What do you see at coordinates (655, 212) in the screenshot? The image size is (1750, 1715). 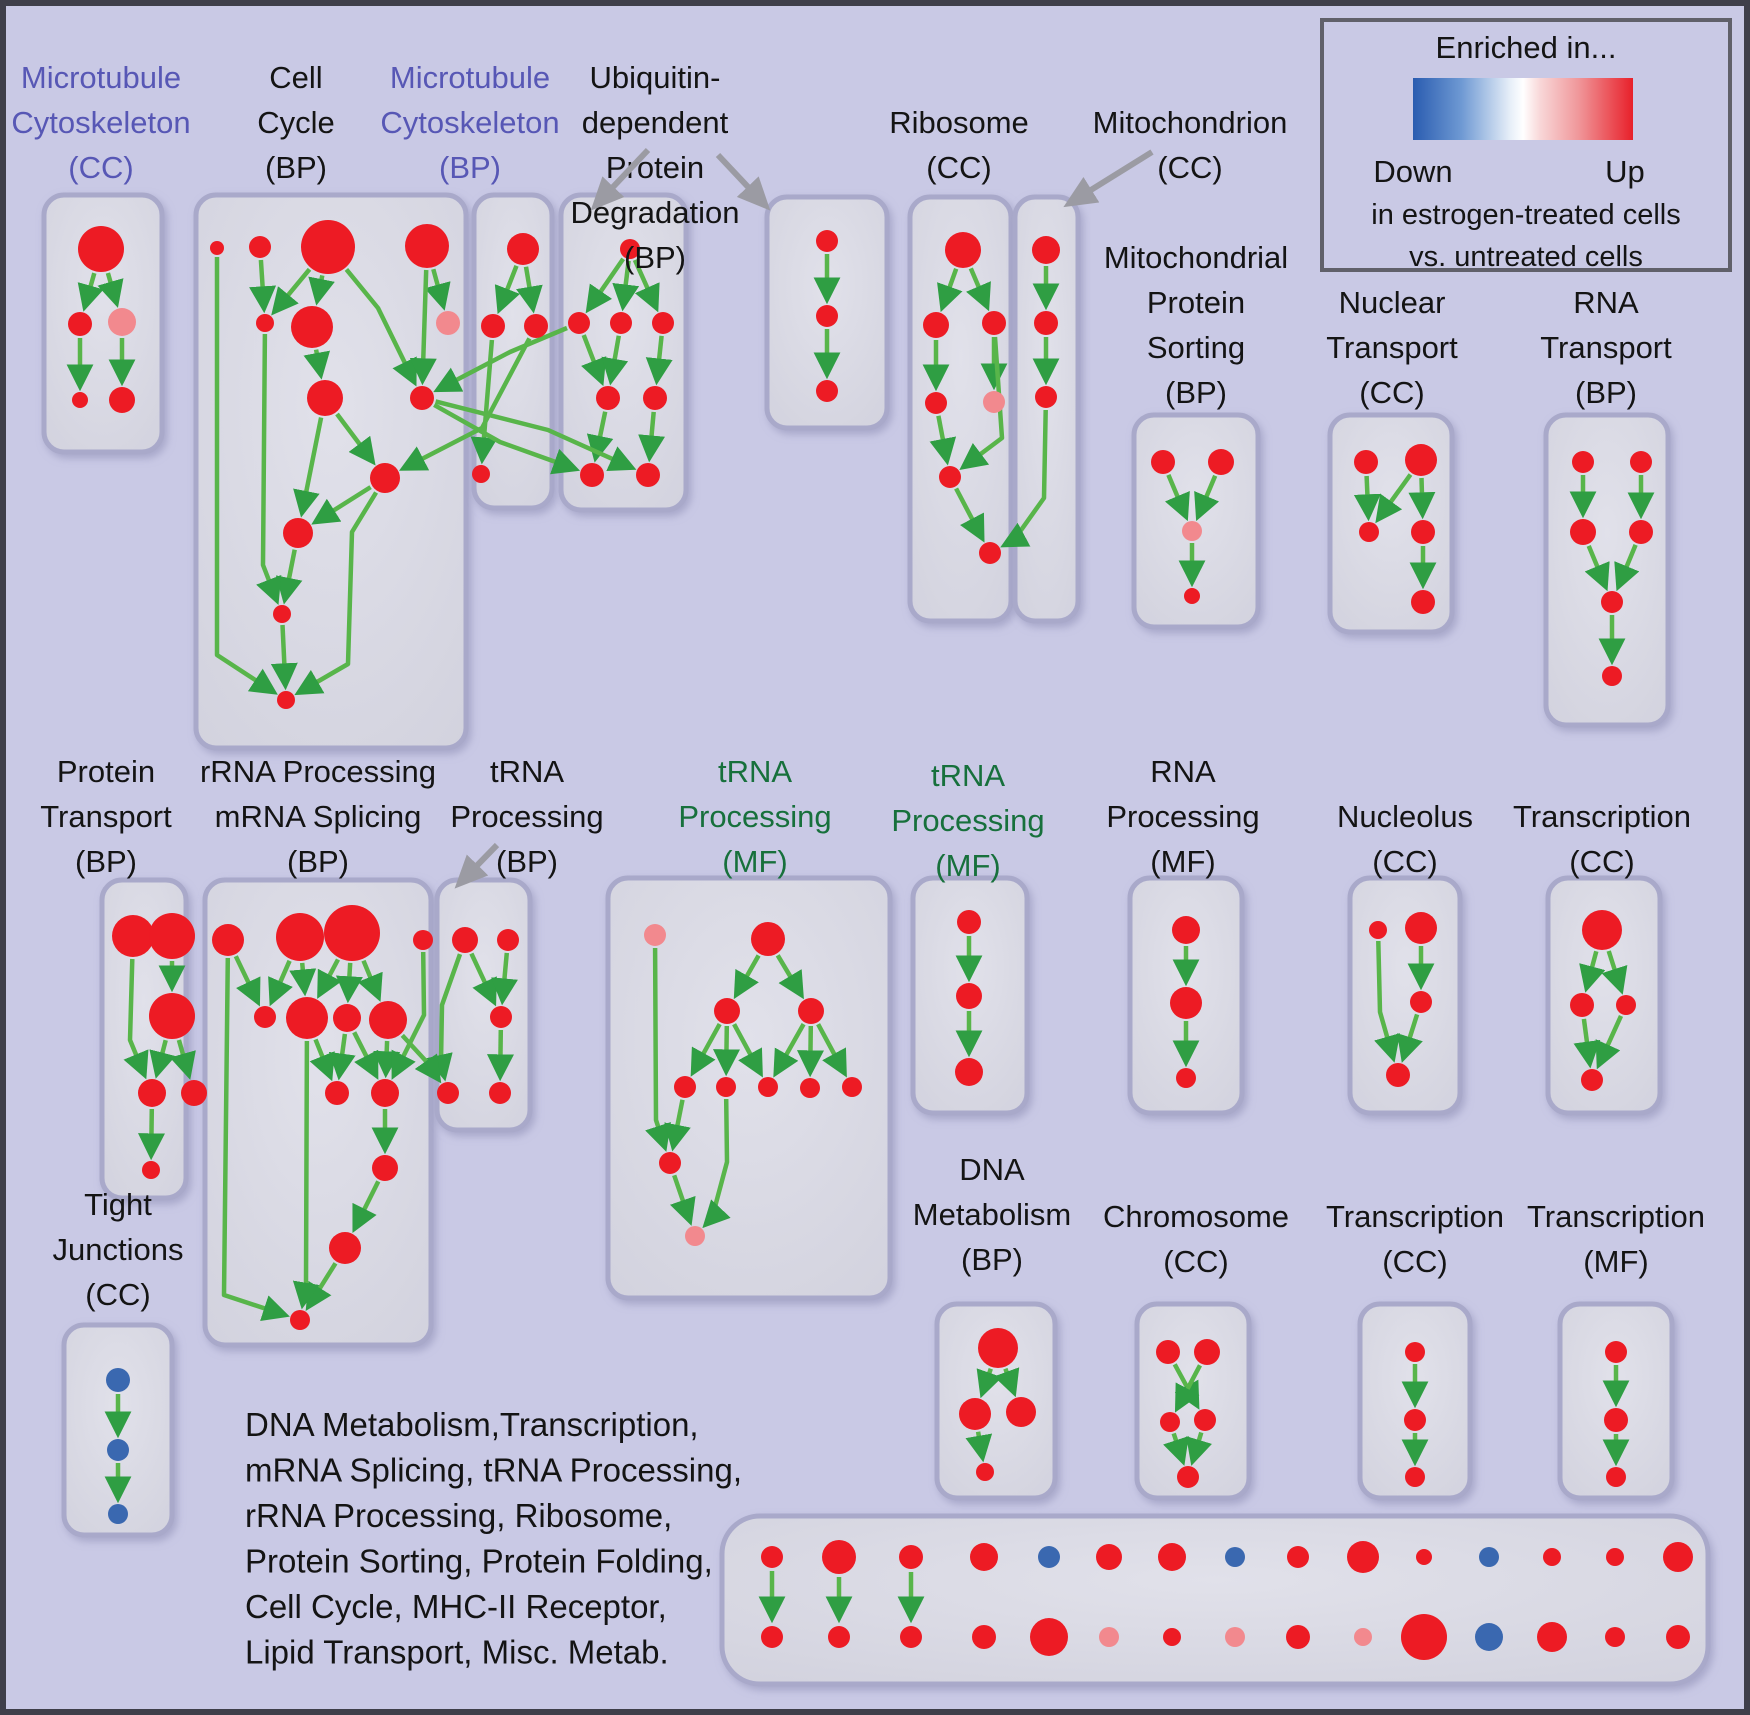 I see `ubiquitin-label-line-3: Degradation` at bounding box center [655, 212].